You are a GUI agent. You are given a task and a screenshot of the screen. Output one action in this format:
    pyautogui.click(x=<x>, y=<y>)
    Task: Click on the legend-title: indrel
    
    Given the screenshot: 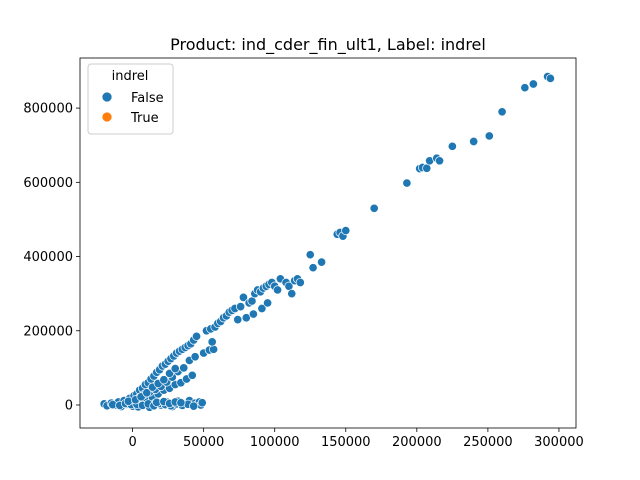 What is the action you would take?
    pyautogui.click(x=130, y=76)
    